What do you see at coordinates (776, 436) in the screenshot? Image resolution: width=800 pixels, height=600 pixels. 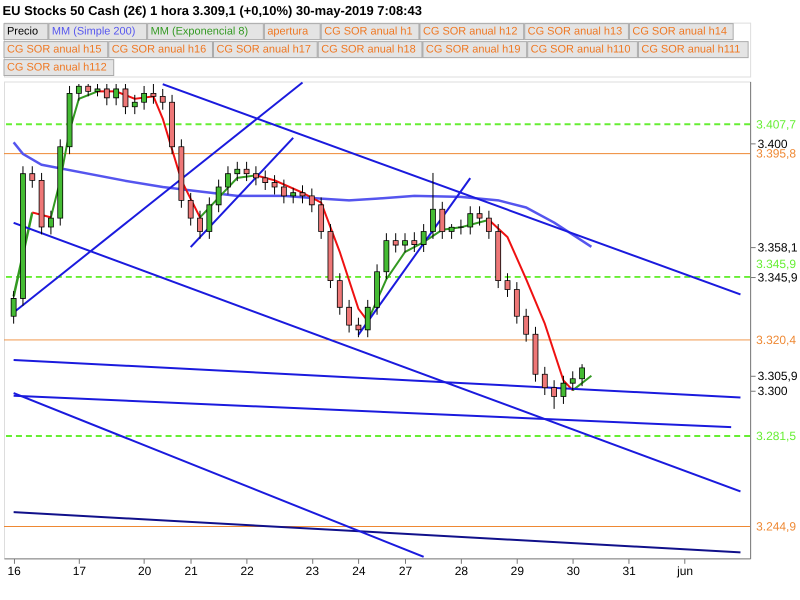 I see `ref-line-label: 3.281,5` at bounding box center [776, 436].